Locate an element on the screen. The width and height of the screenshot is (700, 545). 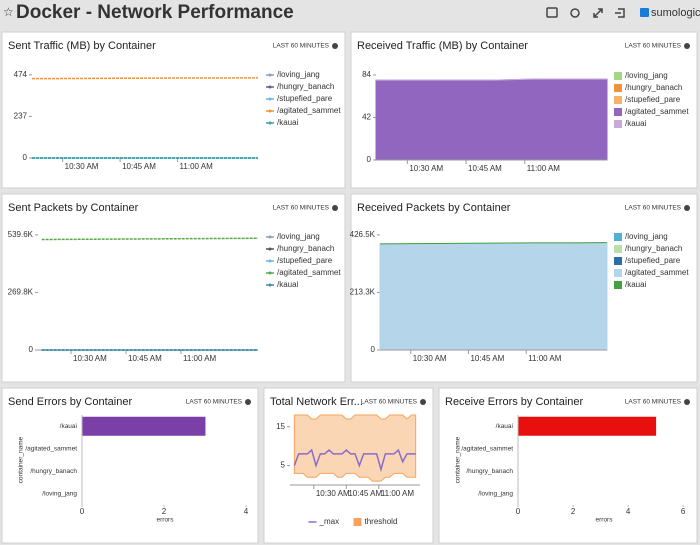
y-tick-label: 269.8K is located at coordinates (21, 292).